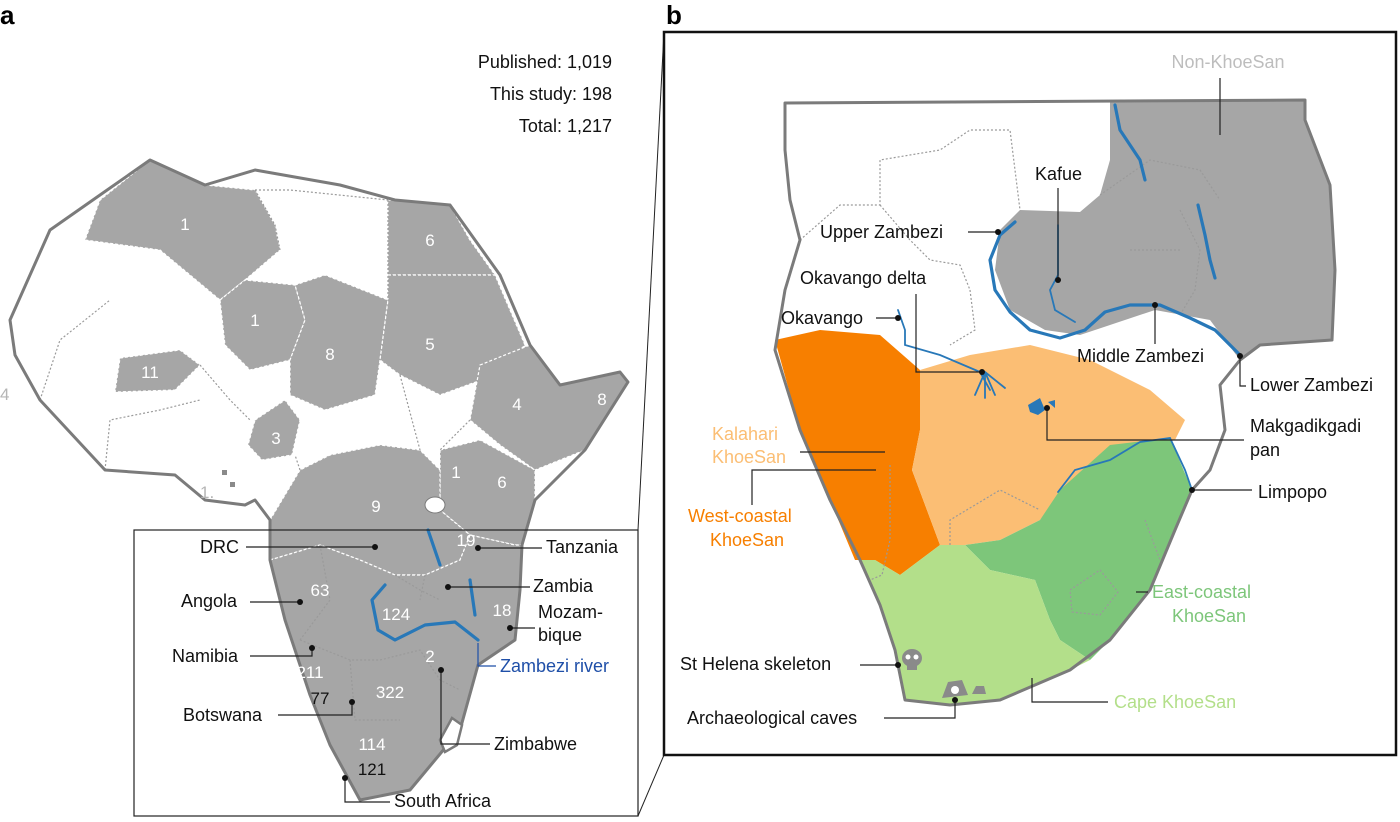  Describe the element at coordinates (309, 672) in the screenshot. I see `count-namibia-published: 211` at that location.